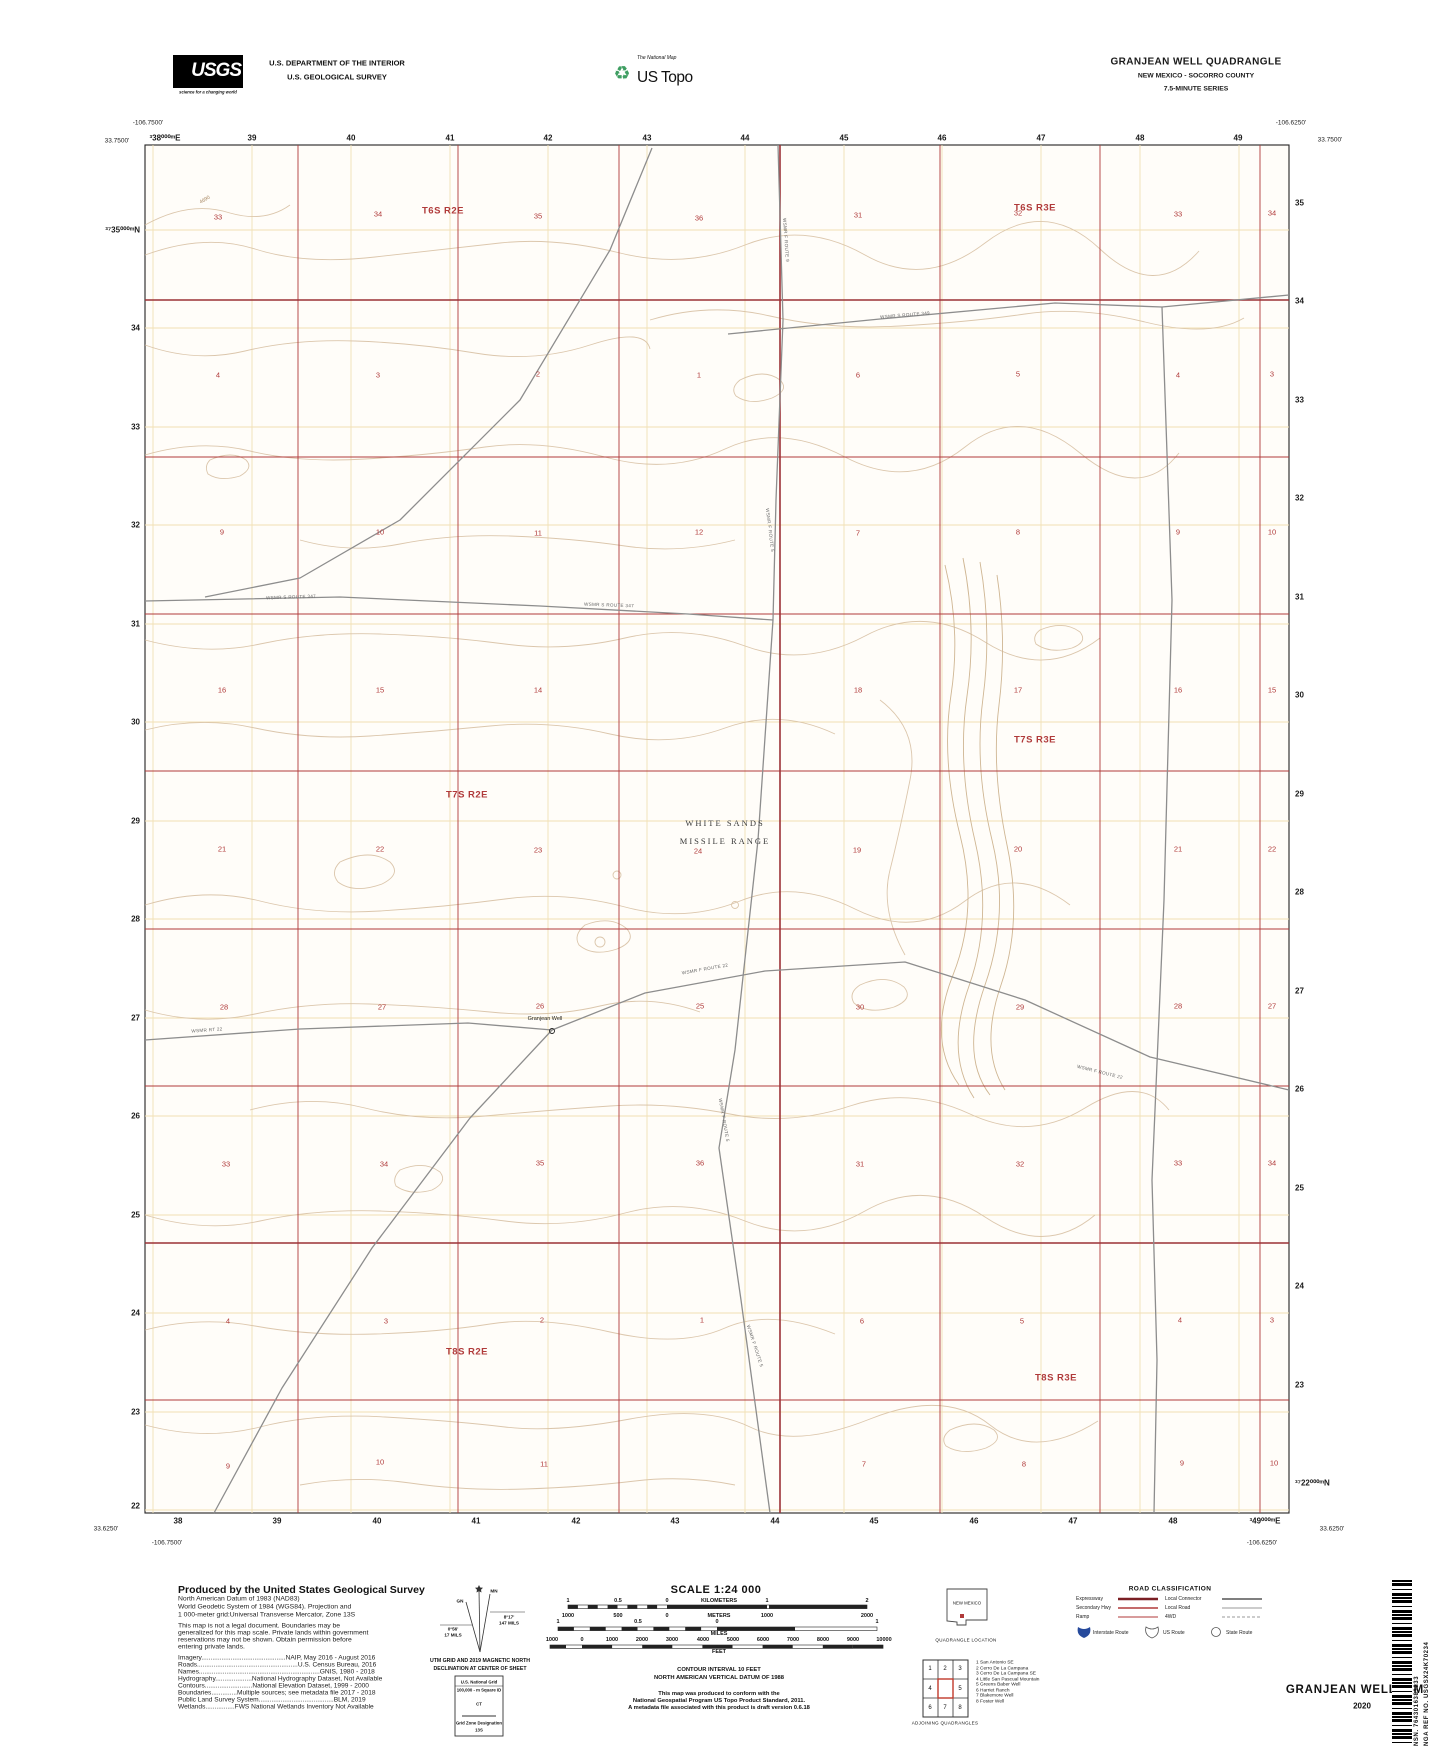 This screenshot has width=1445, height=1746. I want to click on section-number: 5, so click(1022, 1321).